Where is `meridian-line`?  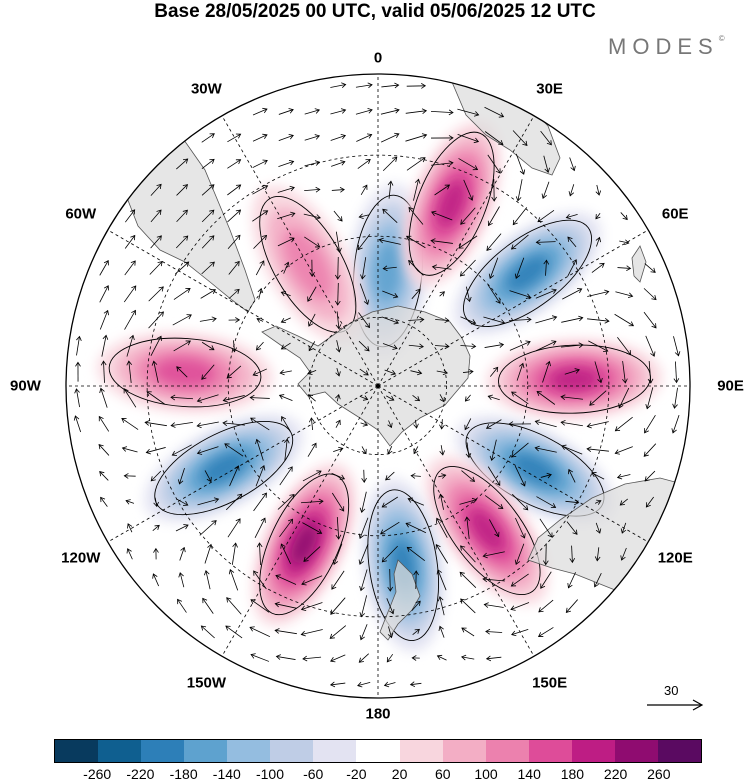 meridian-line is located at coordinates (300, 251).